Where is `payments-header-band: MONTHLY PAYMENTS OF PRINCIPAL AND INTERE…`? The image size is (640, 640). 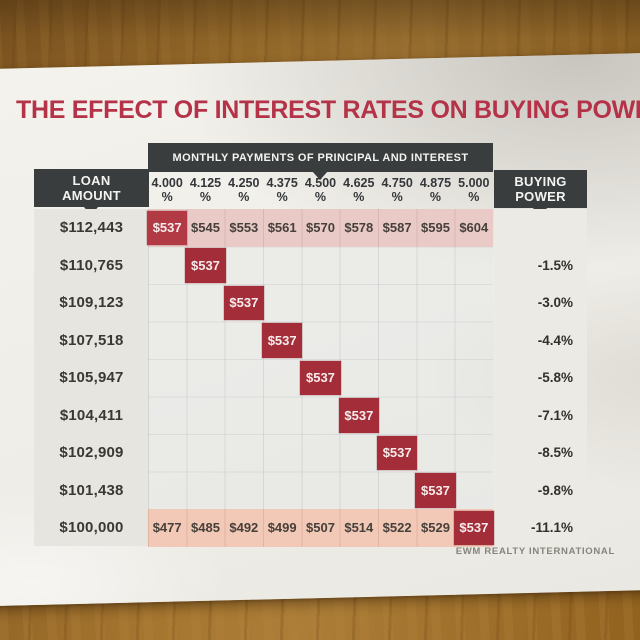 payments-header-band: MONTHLY PAYMENTS OF PRINCIPAL AND INTERE… is located at coordinates (320, 157).